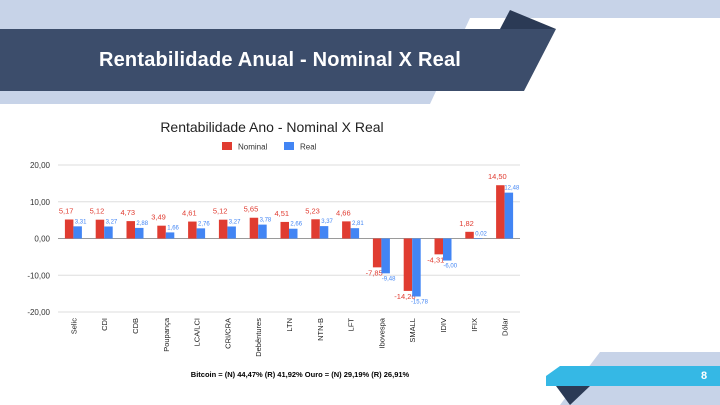 The width and height of the screenshot is (720, 405). What do you see at coordinates (135, 326) in the screenshot?
I see `x-tick-label: CDB` at bounding box center [135, 326].